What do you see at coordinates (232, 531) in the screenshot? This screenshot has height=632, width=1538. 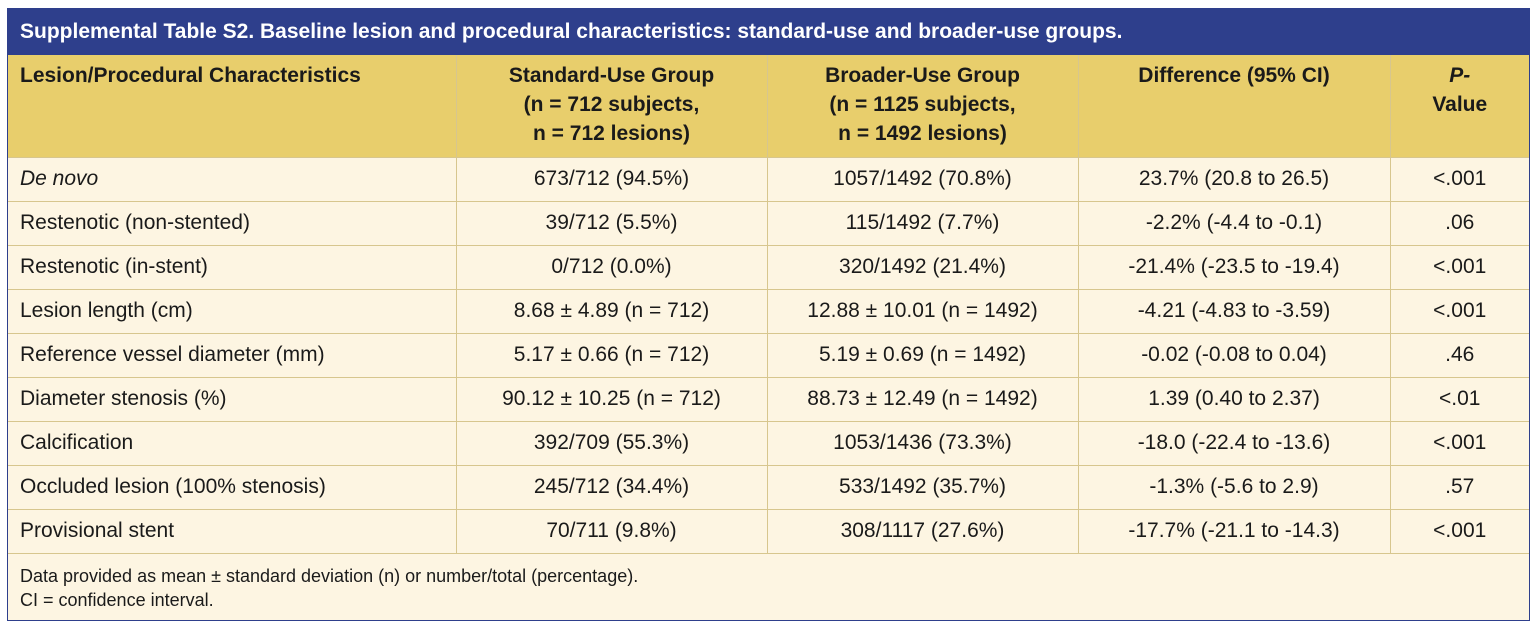 I see `row-label: Provisional stent` at bounding box center [232, 531].